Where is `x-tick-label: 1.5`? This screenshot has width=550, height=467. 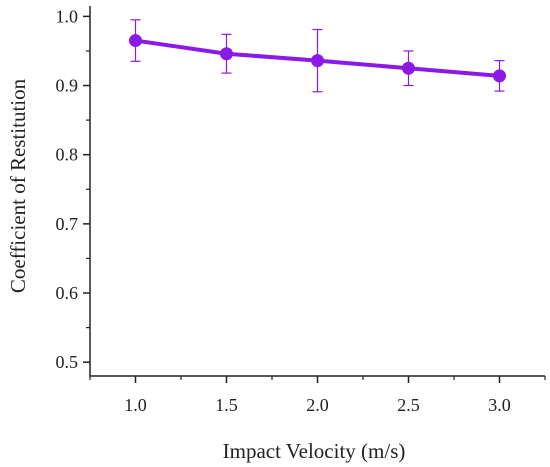
x-tick-label: 1.5 is located at coordinates (226, 405).